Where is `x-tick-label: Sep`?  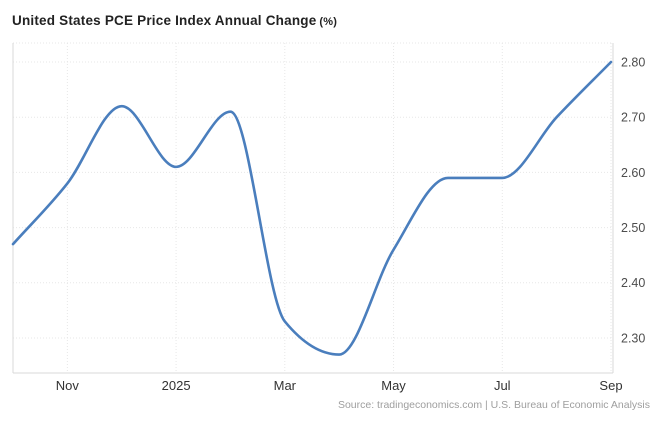
x-tick-label: Sep is located at coordinates (610, 385).